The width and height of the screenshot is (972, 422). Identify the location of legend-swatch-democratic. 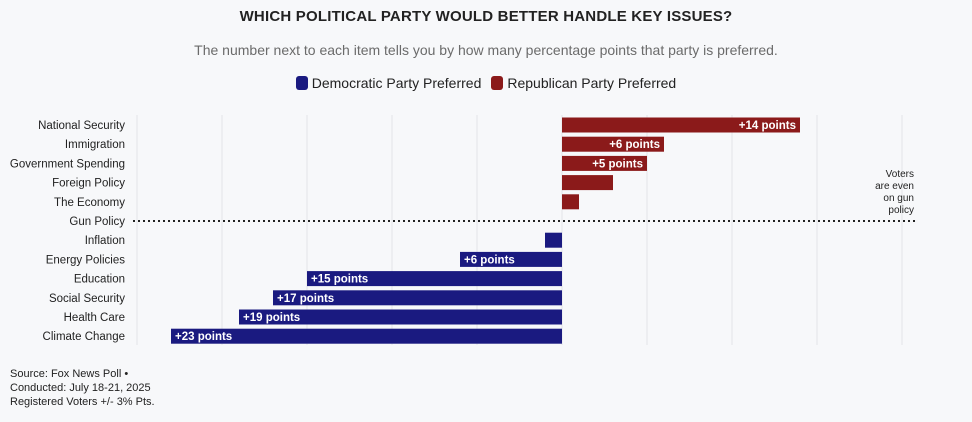
(301, 83).